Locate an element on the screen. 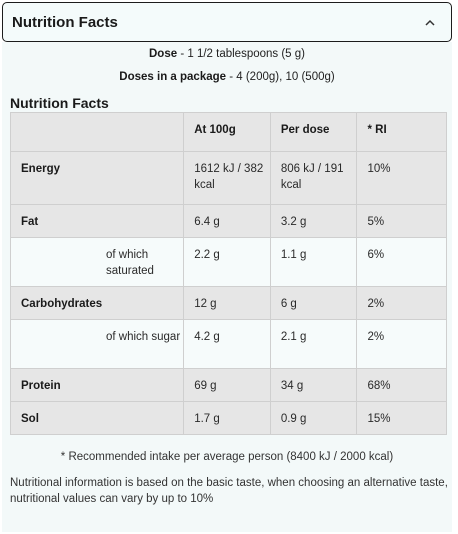 The height and width of the screenshot is (534, 458). value-perdose: 3.2 g is located at coordinates (293, 222).